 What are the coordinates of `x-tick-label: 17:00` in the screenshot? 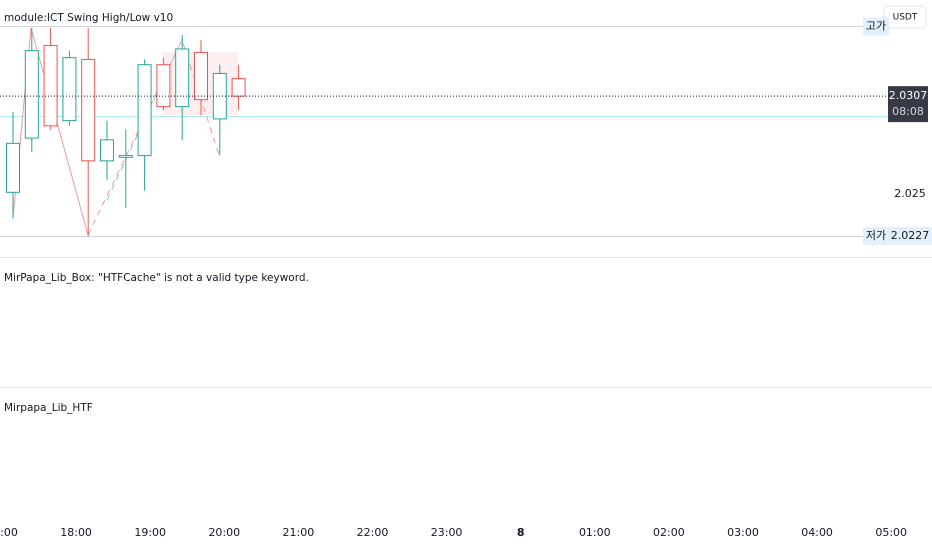 It's located at (9, 532).